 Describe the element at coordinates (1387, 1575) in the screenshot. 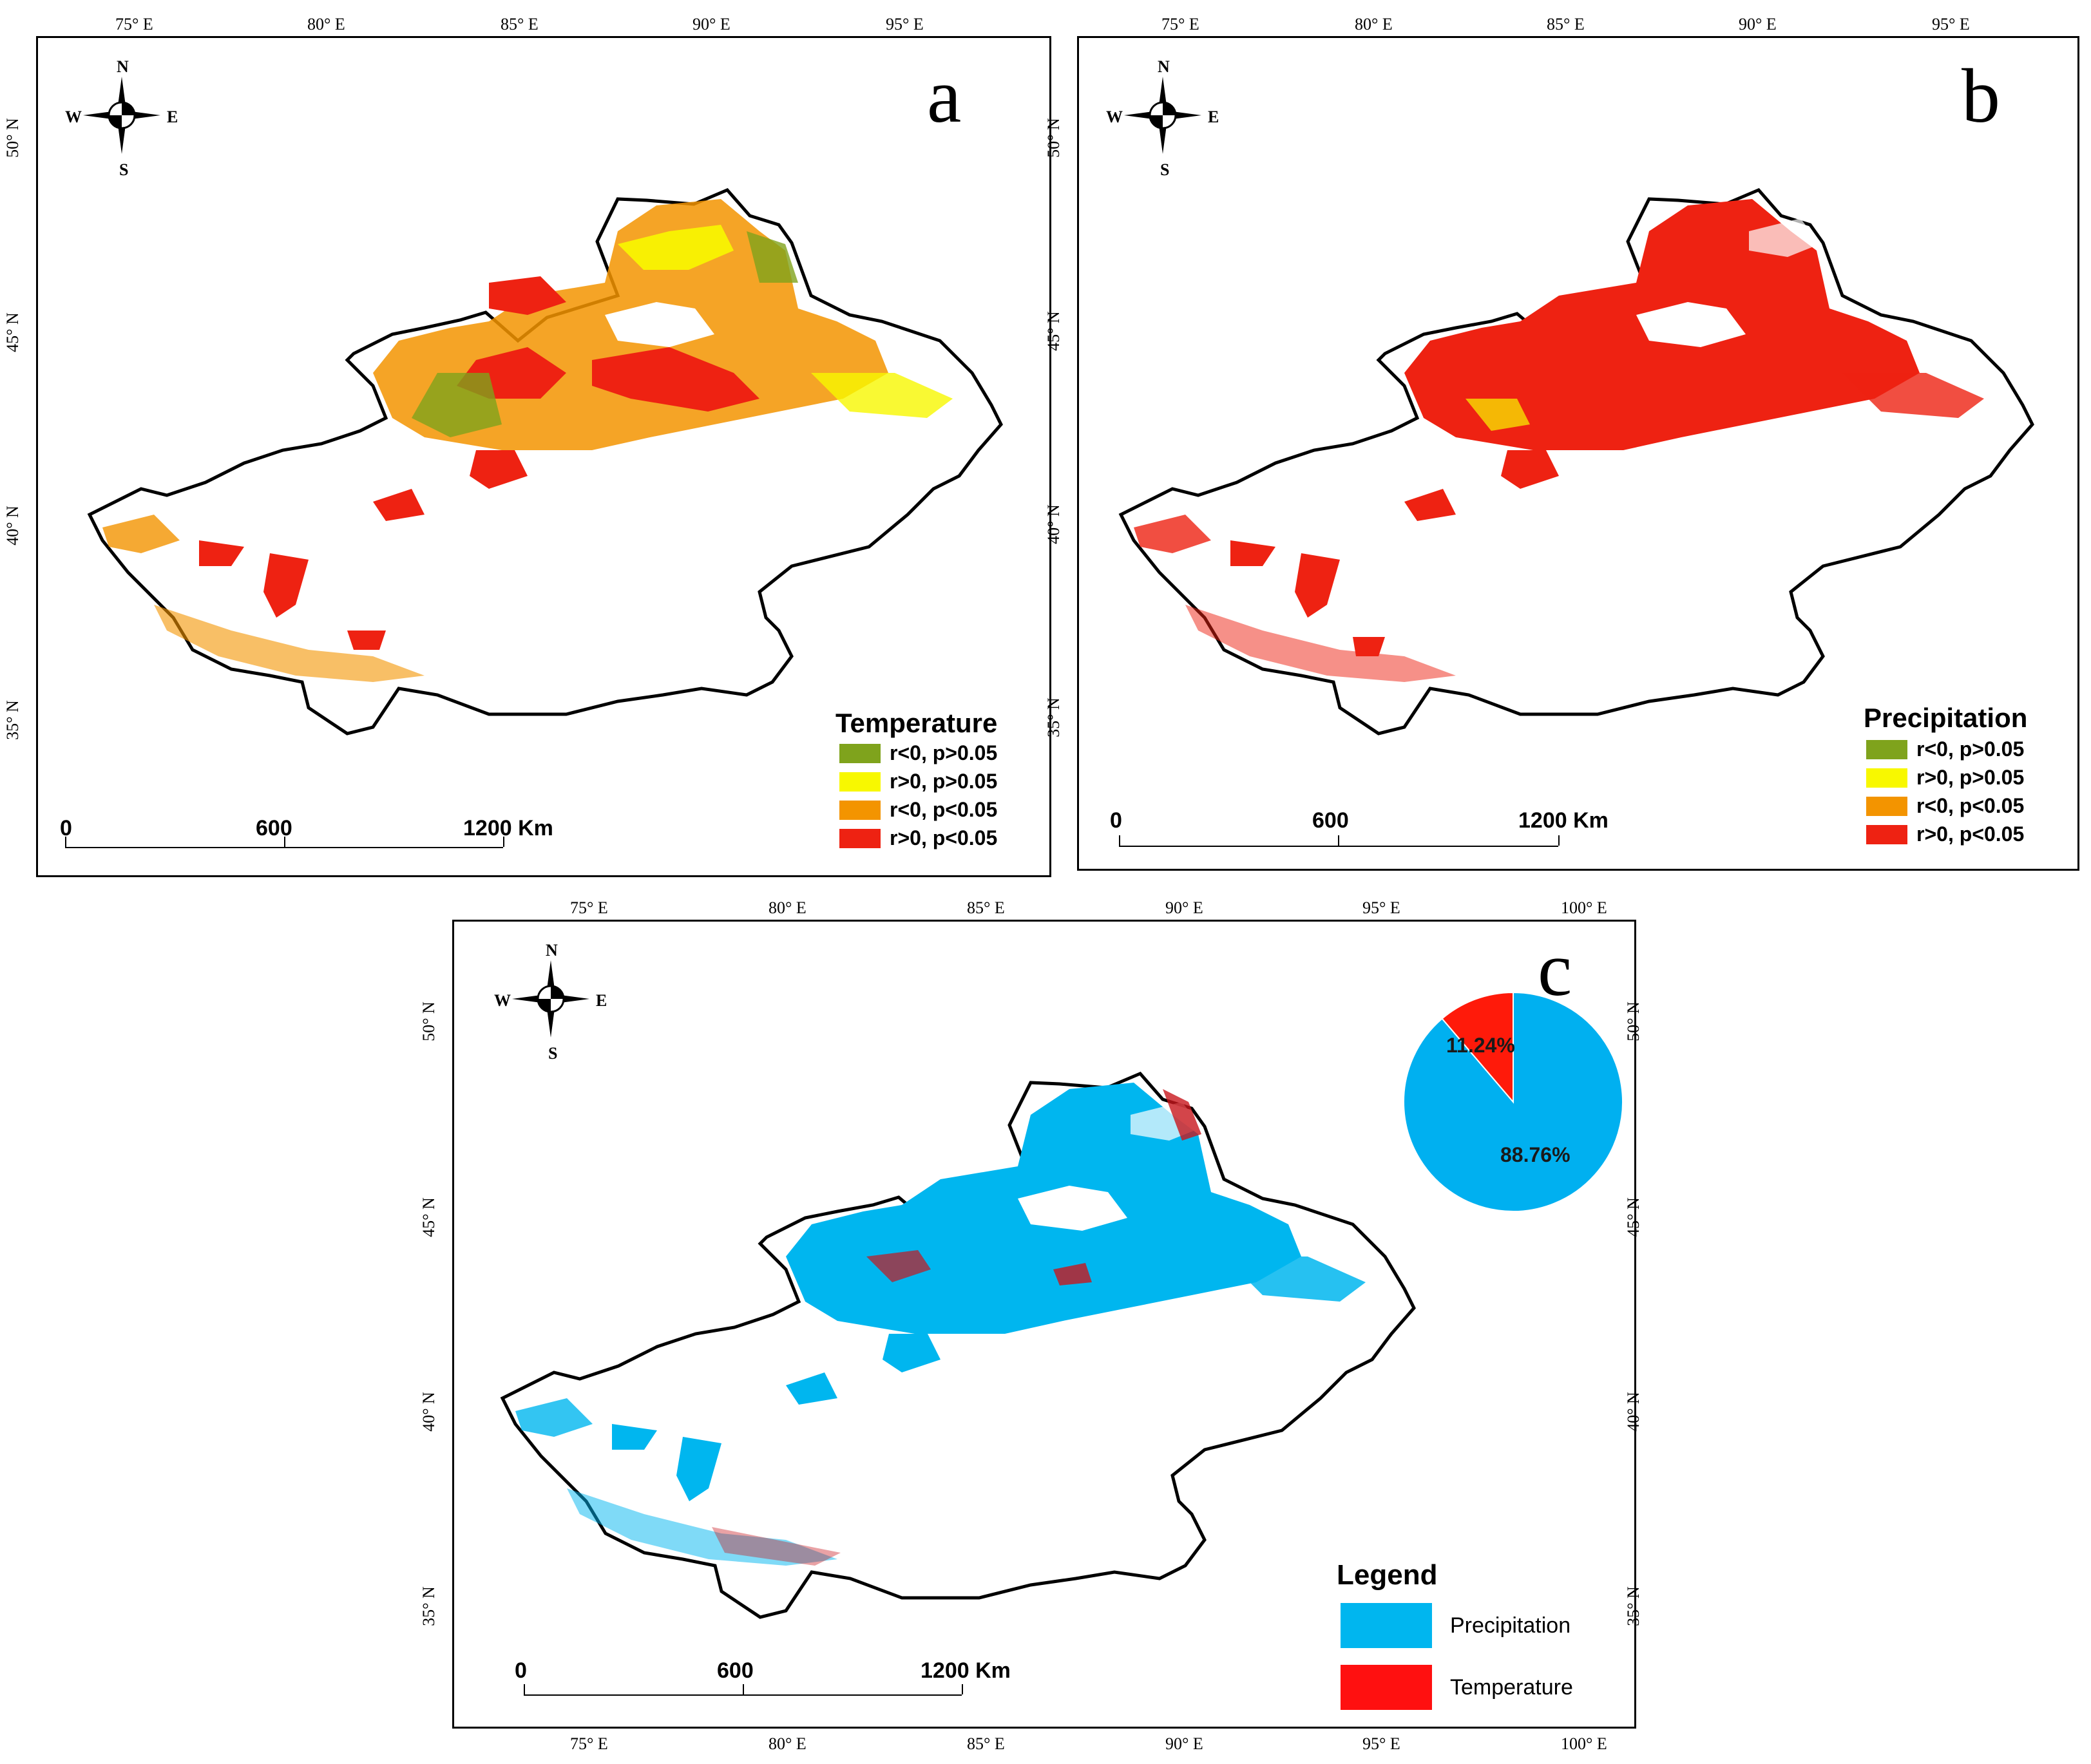

I see `legend-title: Legend` at that location.